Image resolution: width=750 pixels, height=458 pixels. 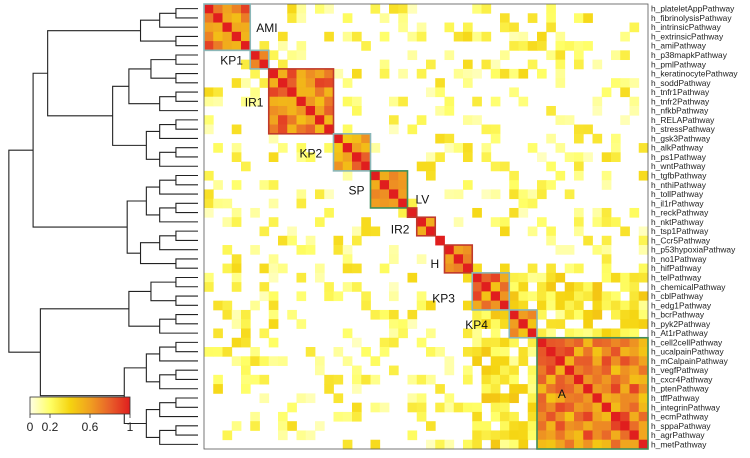 I want to click on cluster-box, so click(x=301, y=101).